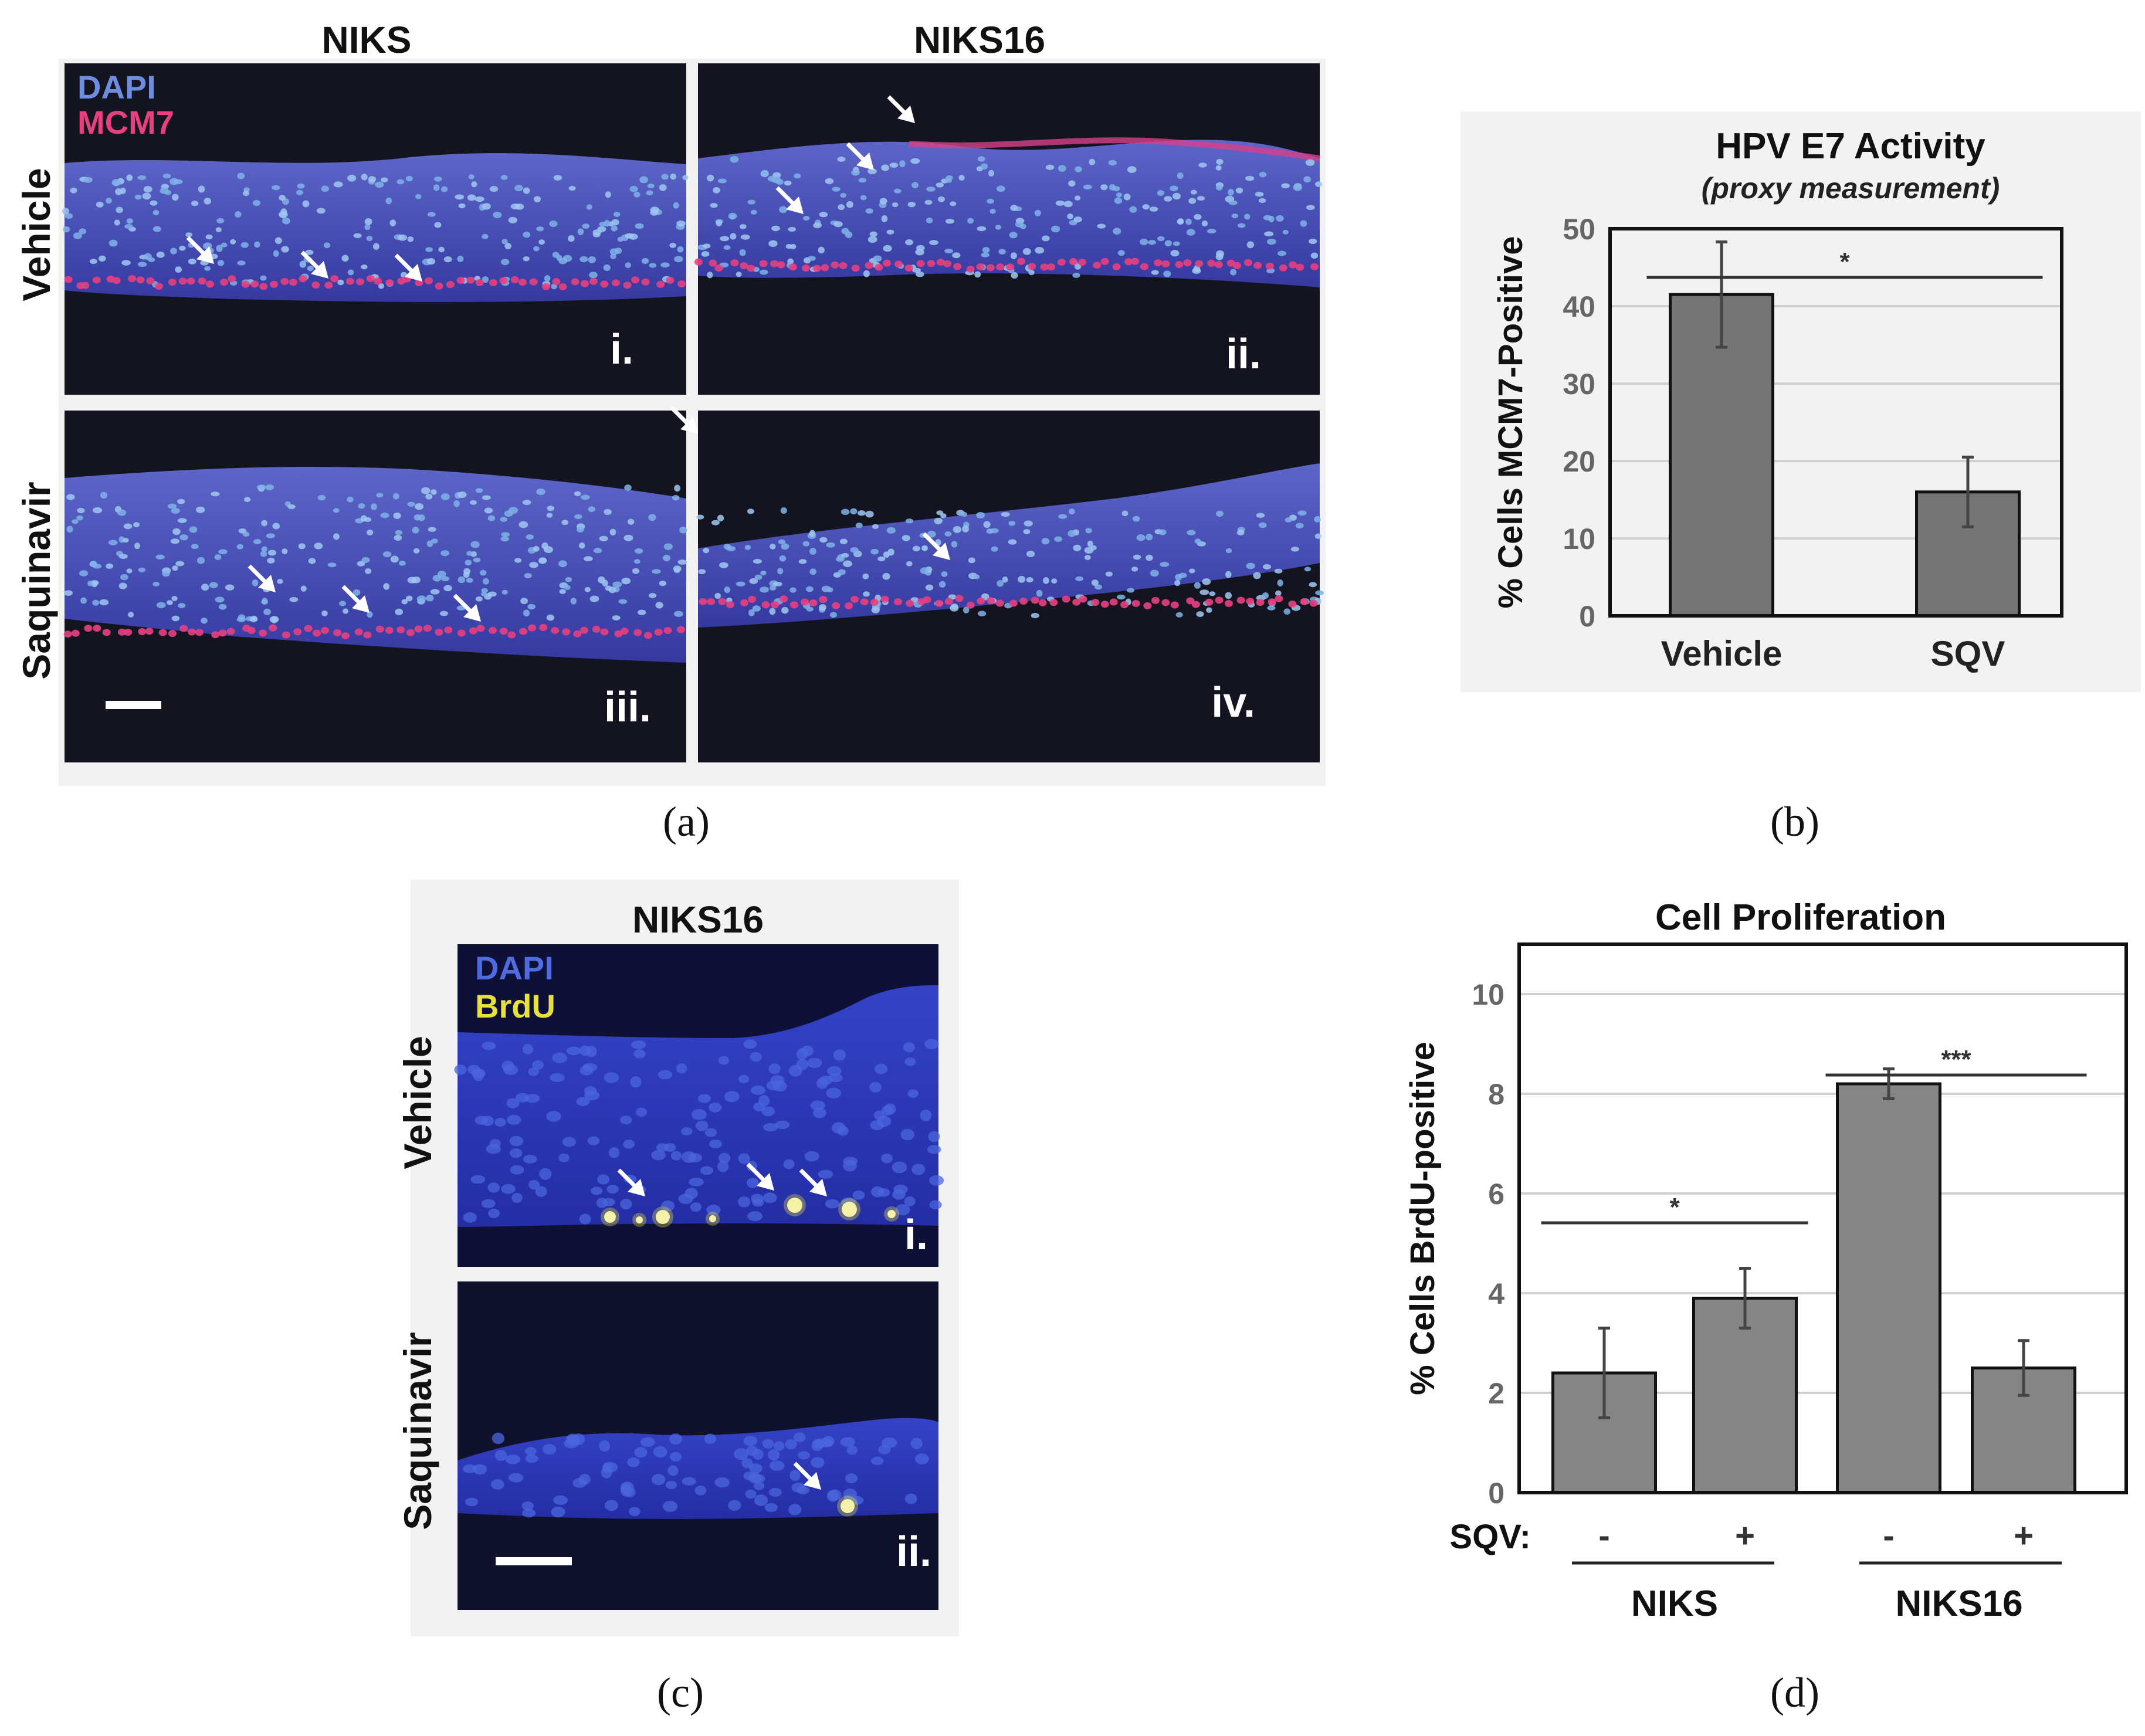 Image resolution: width=2145 pixels, height=1736 pixels. I want to click on y-tick-label: 4, so click(1496, 1293).